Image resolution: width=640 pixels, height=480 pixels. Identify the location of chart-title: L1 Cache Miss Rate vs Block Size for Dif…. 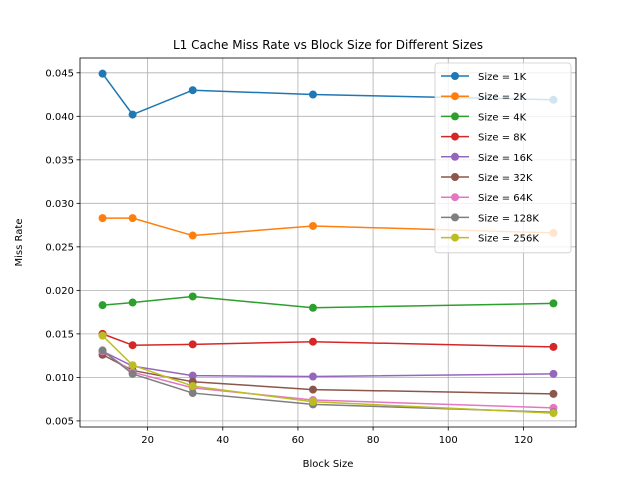
(328, 45).